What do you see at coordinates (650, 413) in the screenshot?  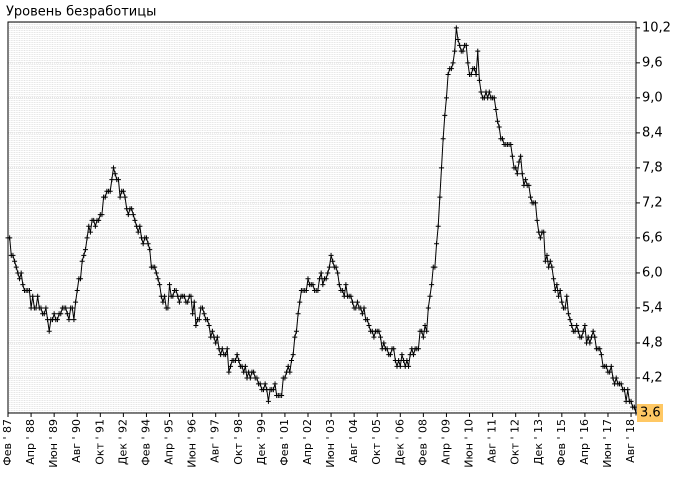 I see `last-value-label: 3.6` at bounding box center [650, 413].